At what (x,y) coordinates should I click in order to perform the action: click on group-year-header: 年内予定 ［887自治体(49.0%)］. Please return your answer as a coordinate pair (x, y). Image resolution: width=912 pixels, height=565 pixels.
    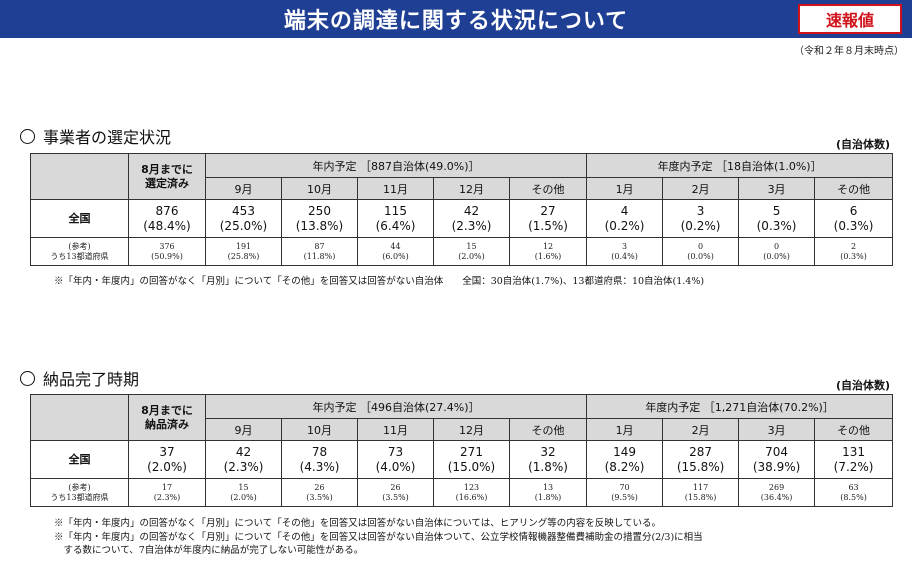
    Looking at the image, I should click on (396, 165).